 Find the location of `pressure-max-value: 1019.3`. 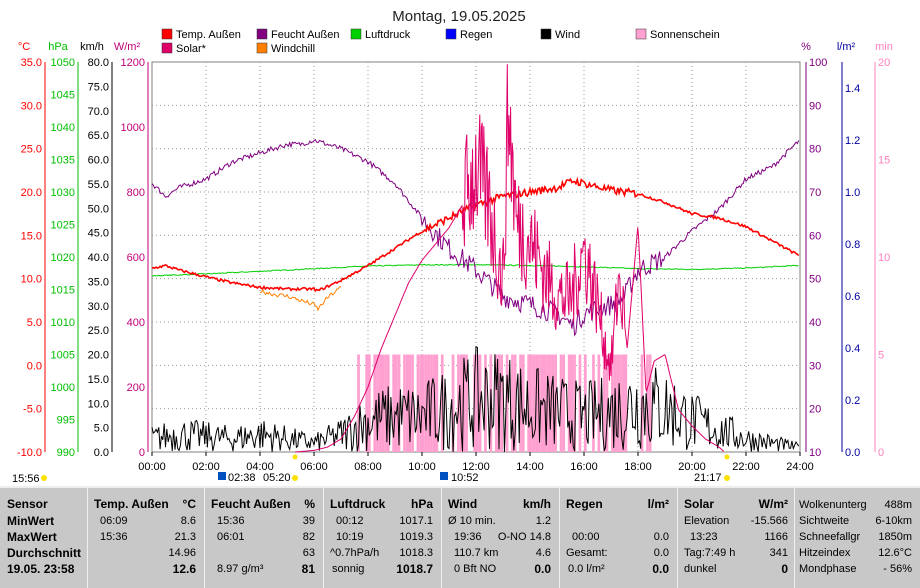

pressure-max-value: 1019.3 is located at coordinates (416, 537).